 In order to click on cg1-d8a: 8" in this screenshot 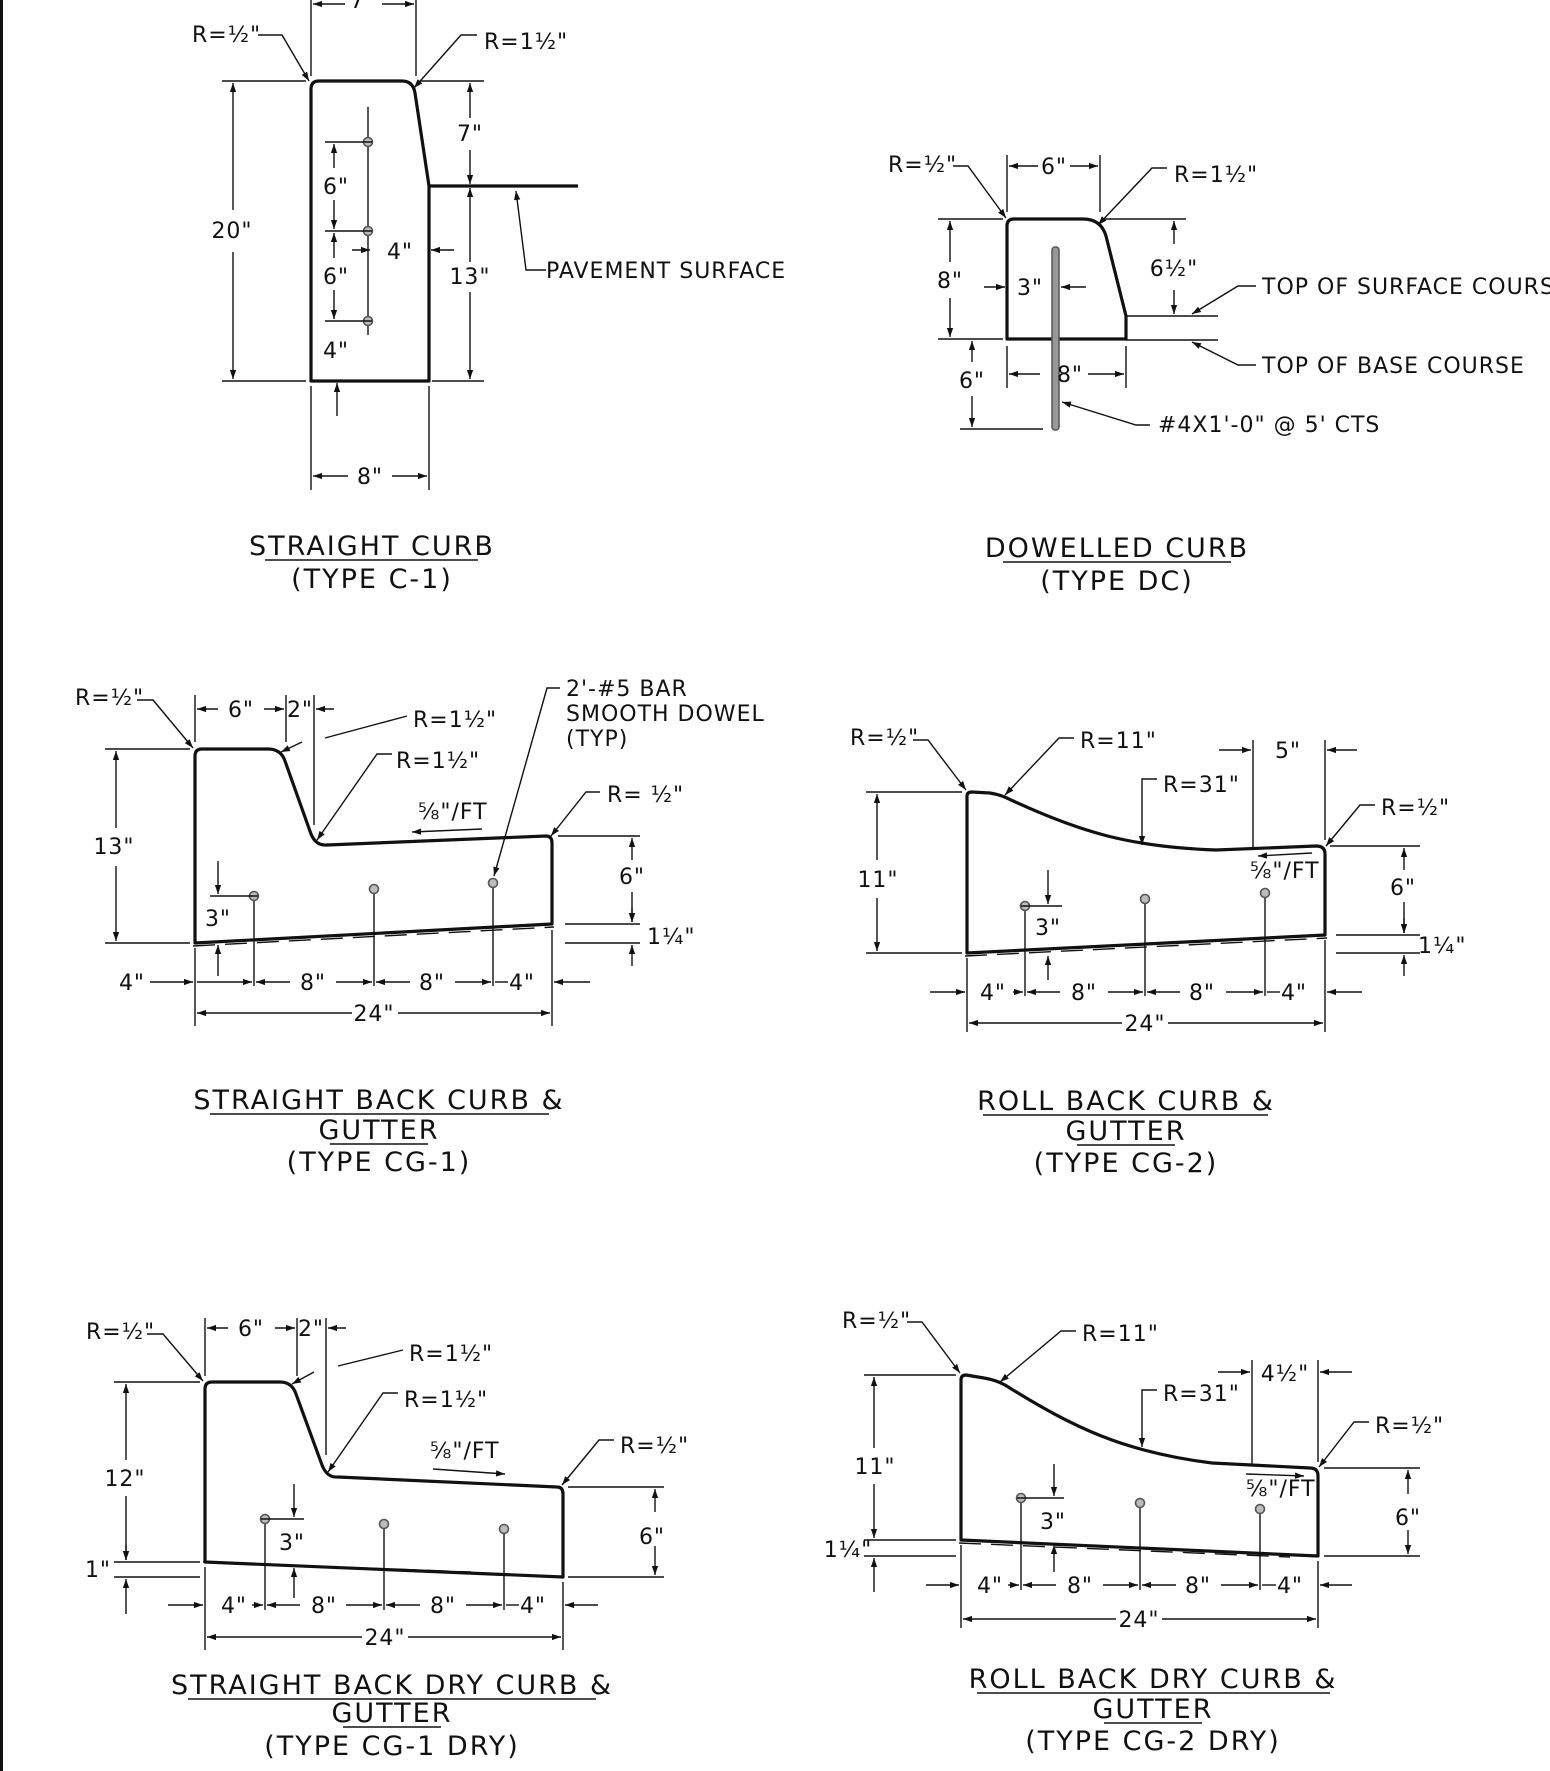, I will do `click(313, 983)`.